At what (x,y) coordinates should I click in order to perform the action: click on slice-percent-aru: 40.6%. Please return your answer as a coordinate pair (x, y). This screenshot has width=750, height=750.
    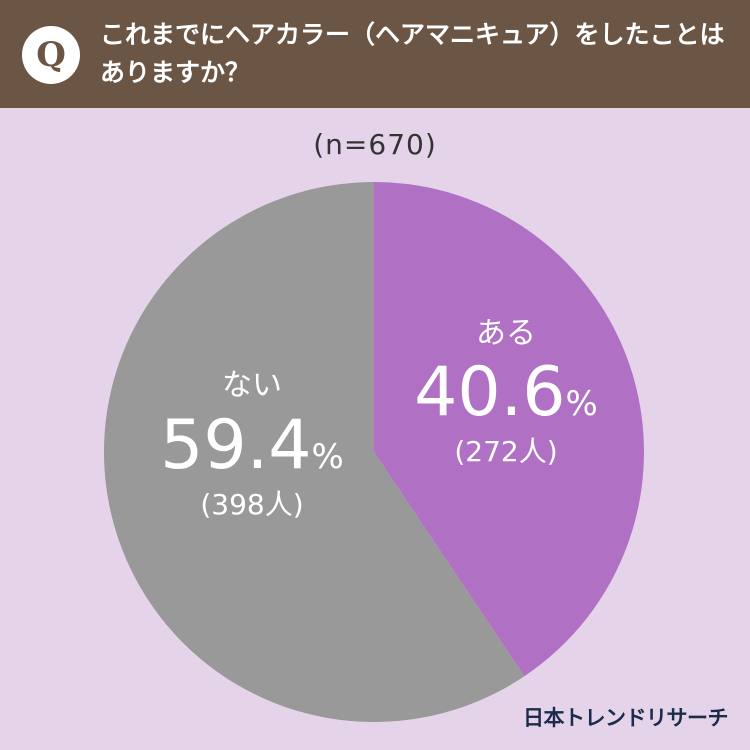
    Looking at the image, I should click on (506, 392).